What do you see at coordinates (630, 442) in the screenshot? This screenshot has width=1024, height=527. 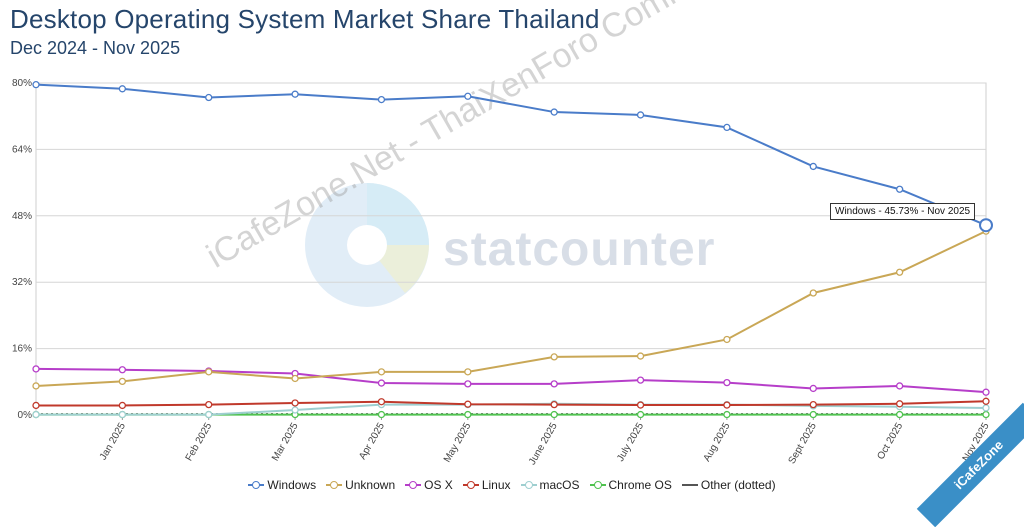 I see `x-tick-label: July 2025` at bounding box center [630, 442].